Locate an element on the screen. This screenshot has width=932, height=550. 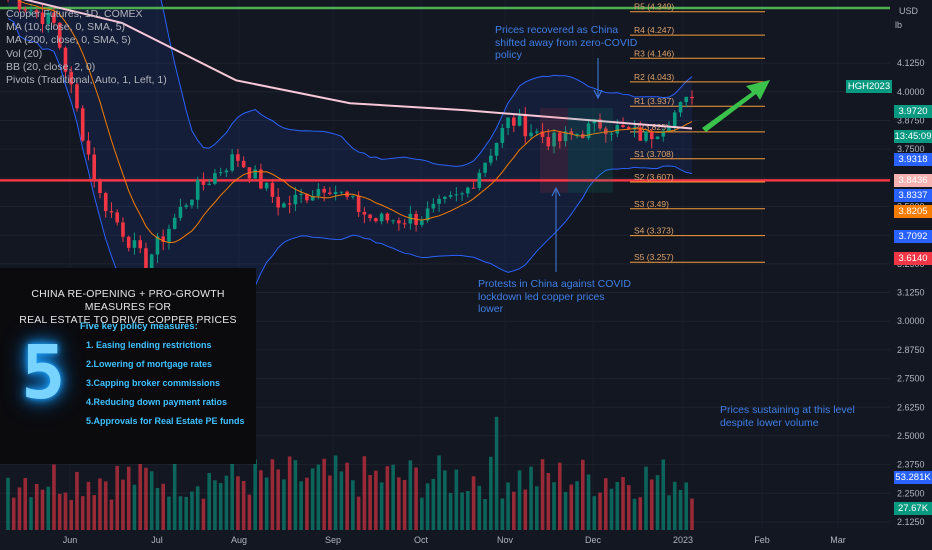
currency-label: USD is located at coordinates (908, 11).